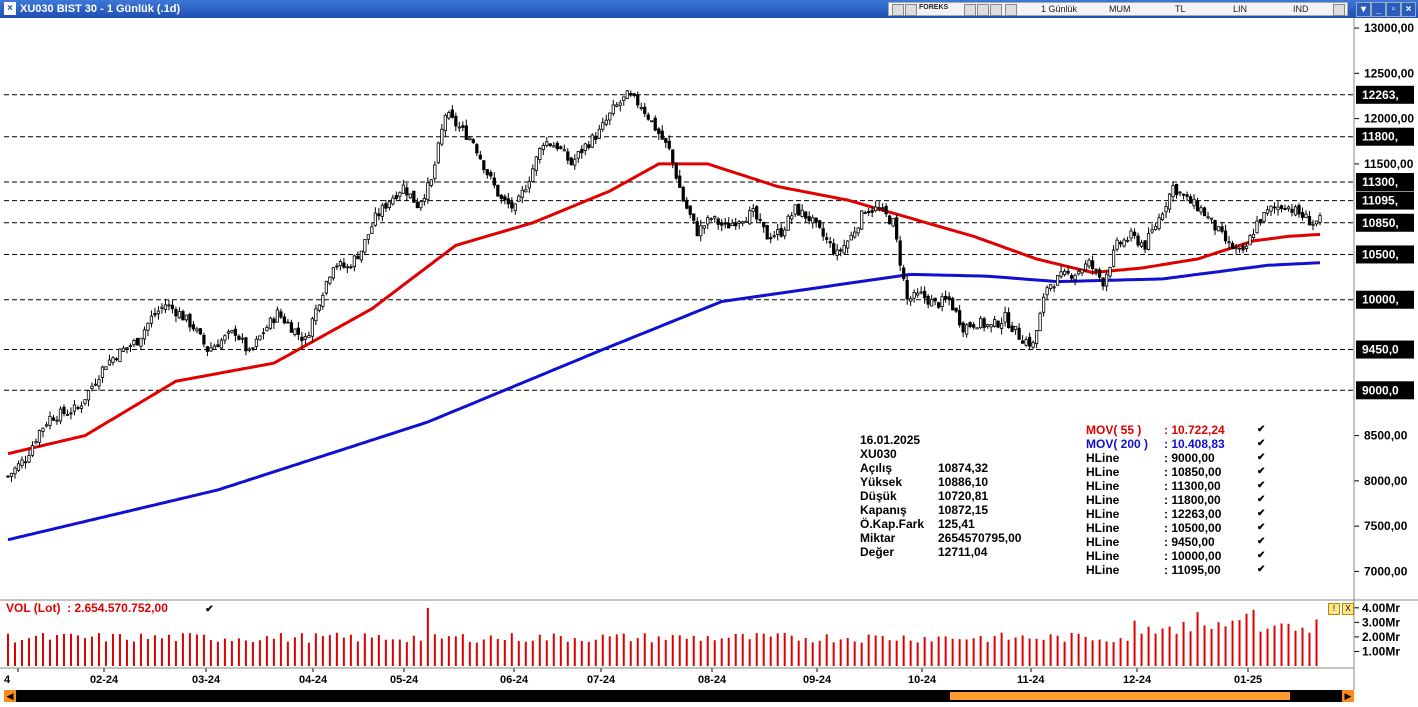 This screenshot has width=1418, height=707. I want to click on scroll-right-icon: ▶, so click(1348, 696).